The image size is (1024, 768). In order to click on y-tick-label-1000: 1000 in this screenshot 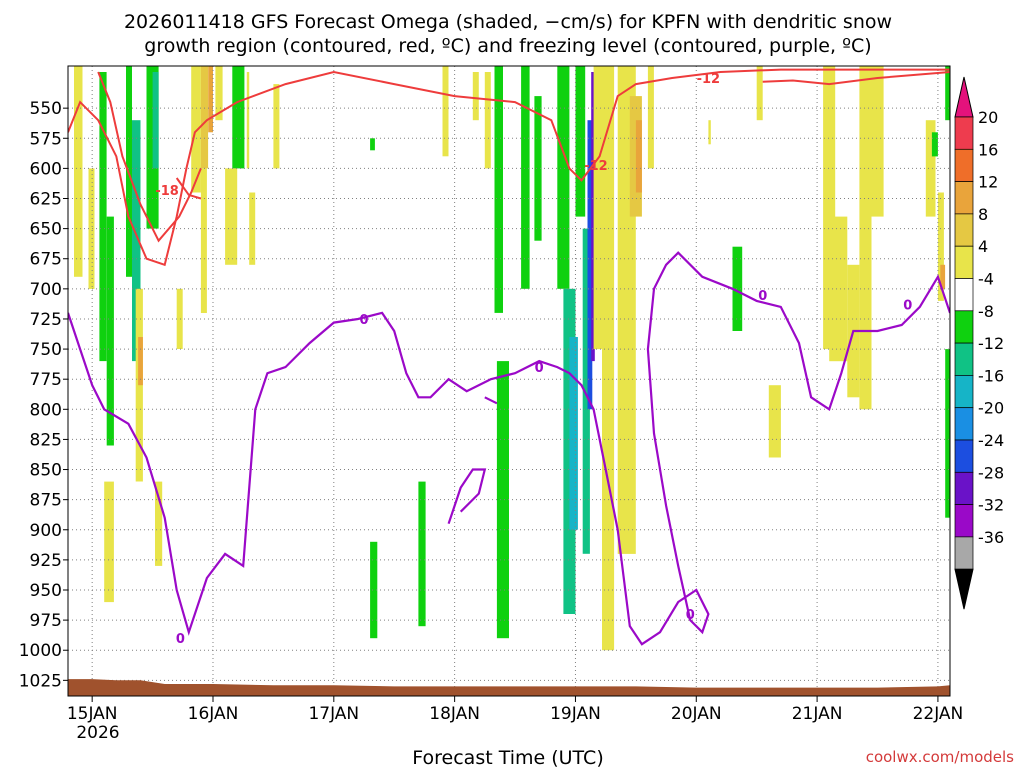, I will do `click(40, 651)`.